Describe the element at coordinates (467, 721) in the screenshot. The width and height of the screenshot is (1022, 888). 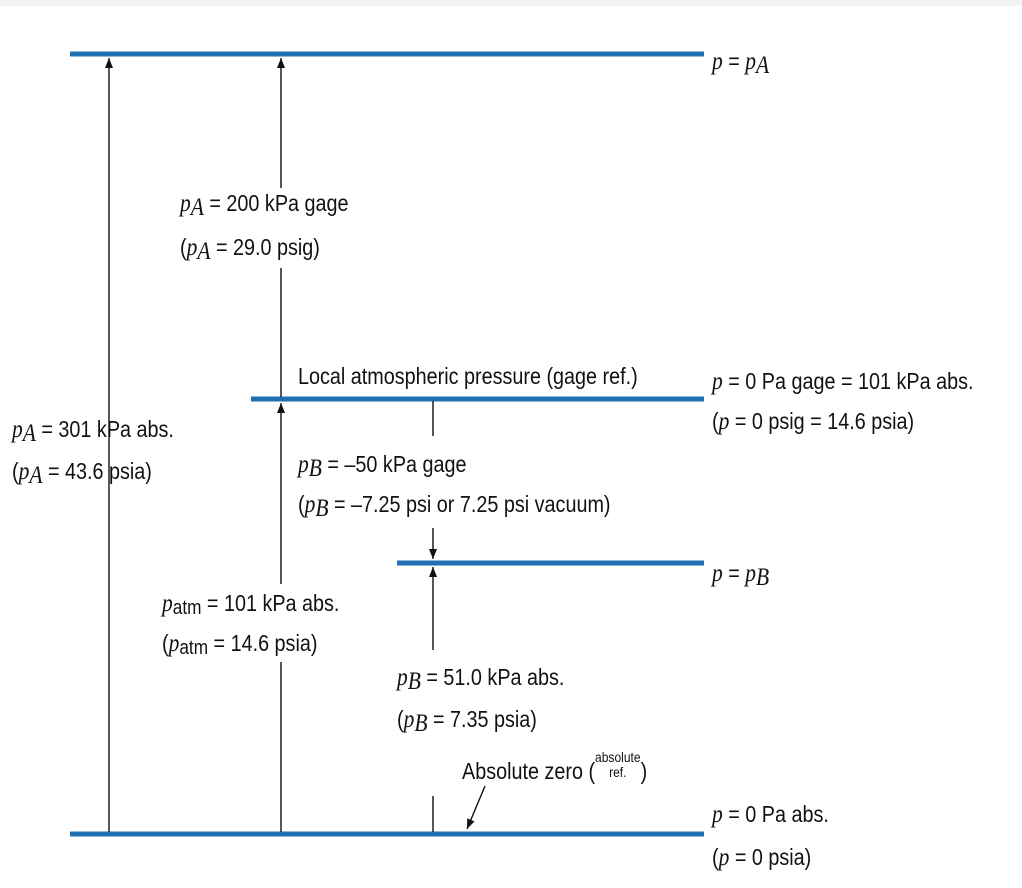
I see `label-pb-psia: (pB = 7.35 psia)` at that location.